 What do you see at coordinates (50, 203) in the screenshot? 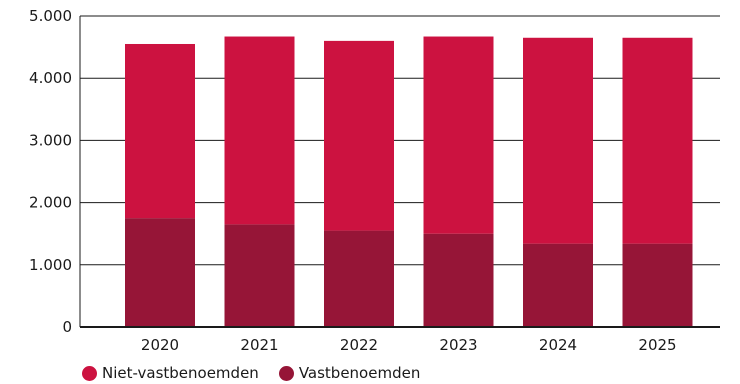
I see `y-tick-label: 2.000` at bounding box center [50, 203].